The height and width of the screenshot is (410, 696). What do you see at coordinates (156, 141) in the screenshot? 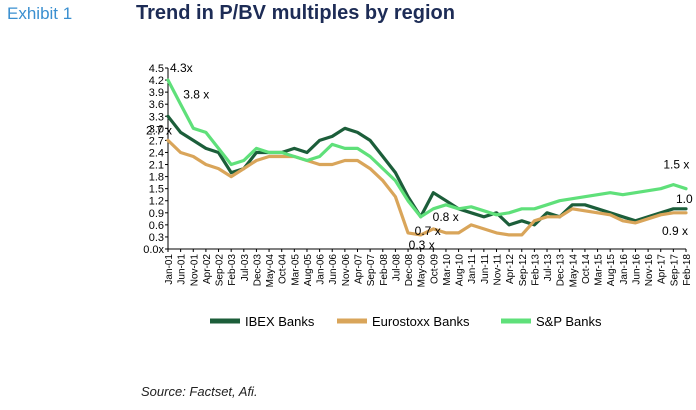
I see `y-tick-label: 2.7` at bounding box center [156, 141].